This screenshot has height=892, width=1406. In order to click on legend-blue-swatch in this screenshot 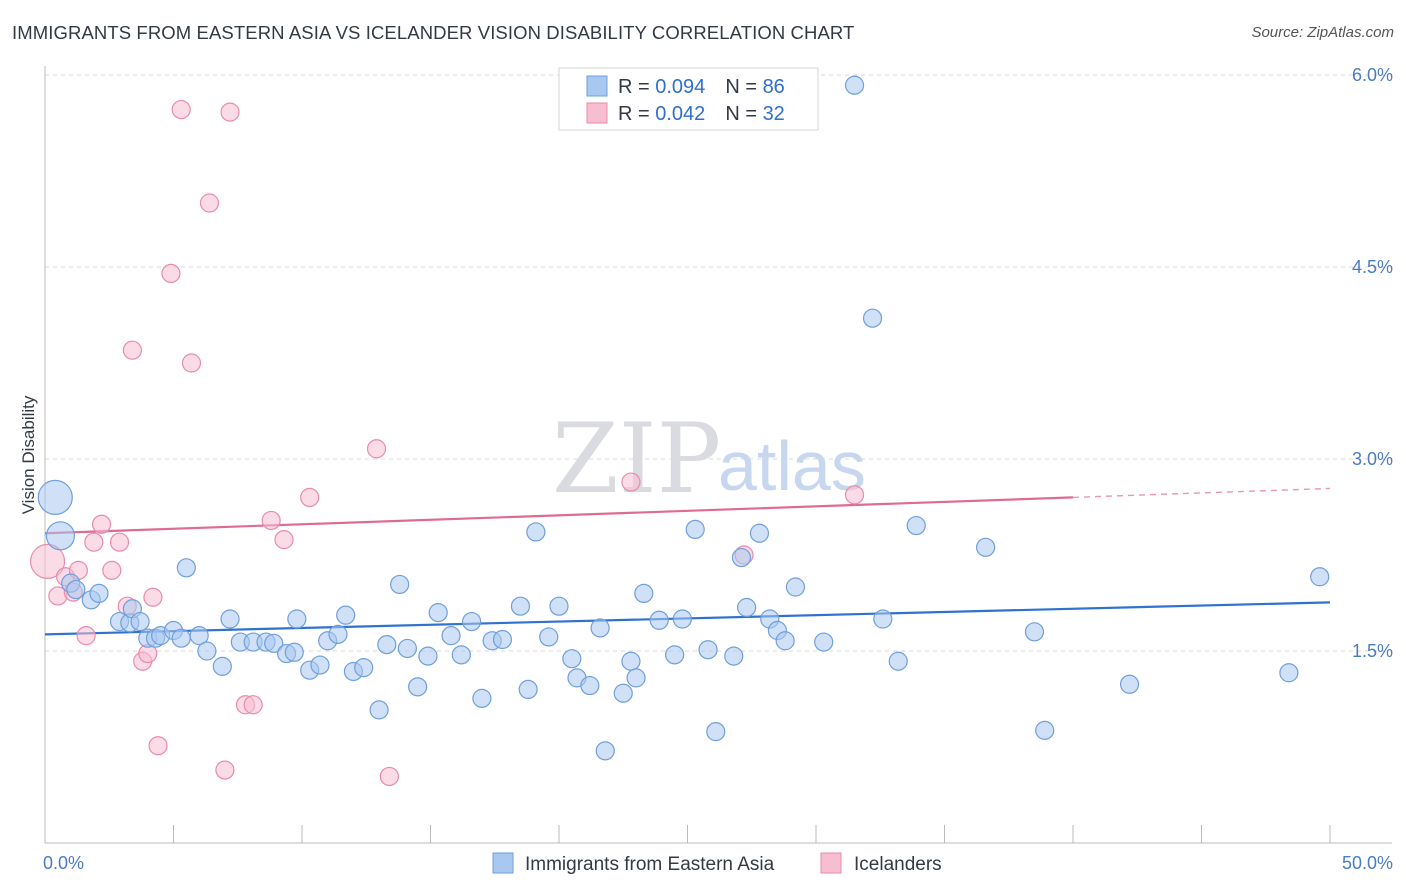, I will do `click(597, 86)`.